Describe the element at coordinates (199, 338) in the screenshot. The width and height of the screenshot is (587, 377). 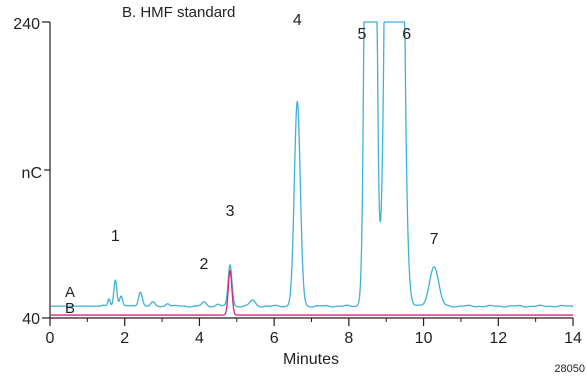
I see `x-tick-label-4: 4` at that location.